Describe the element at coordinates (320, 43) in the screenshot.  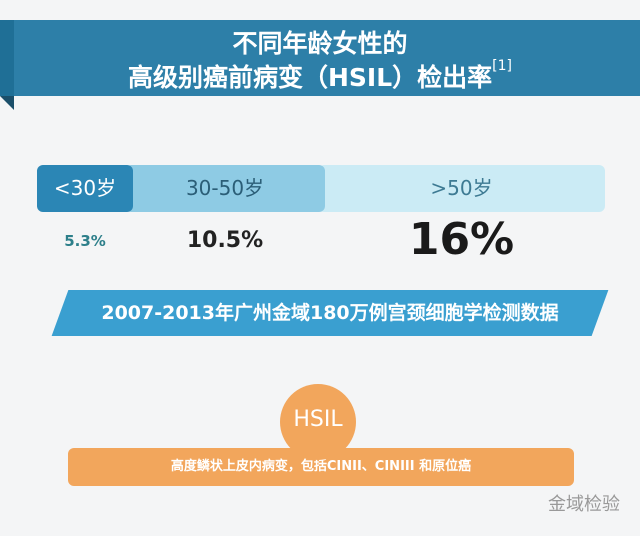
I see `title-line: 不同年龄女性的` at that location.